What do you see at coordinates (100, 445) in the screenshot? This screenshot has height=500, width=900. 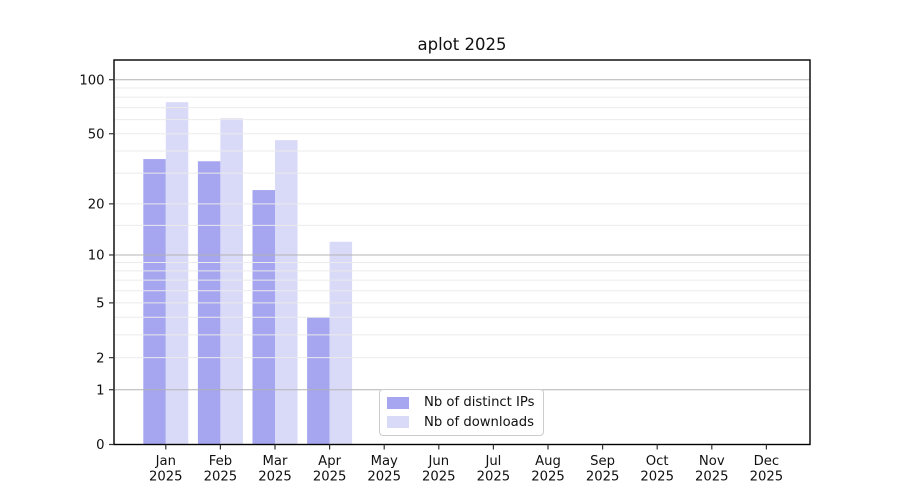 I see `y-tick-label: 0` at bounding box center [100, 445].